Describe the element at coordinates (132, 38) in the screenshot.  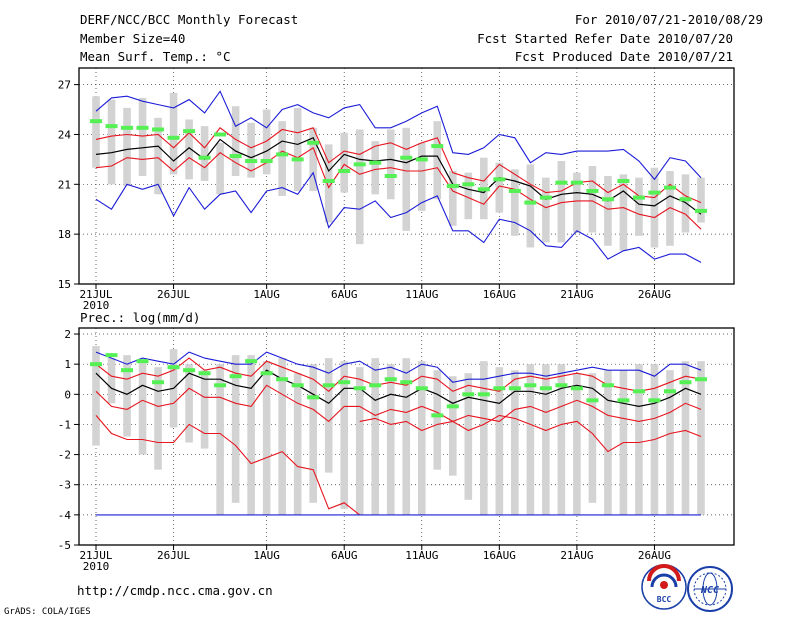
I see `header-member-size: Member Size=40` at that location.